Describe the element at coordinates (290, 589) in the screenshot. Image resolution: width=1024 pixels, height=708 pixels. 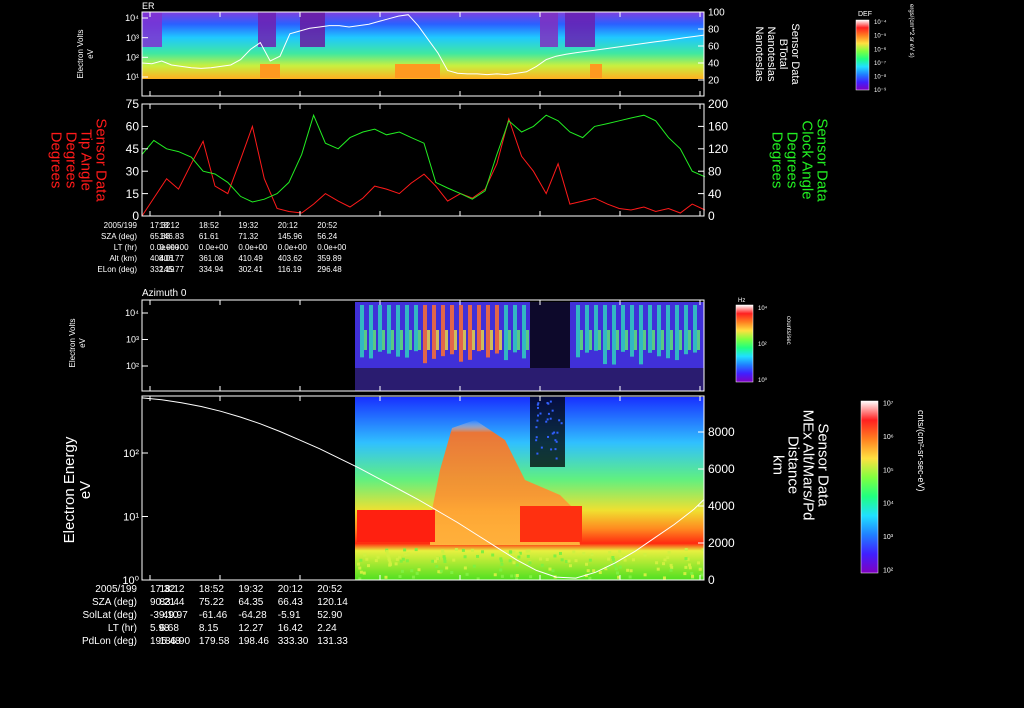
I see `ephem-cell: 20:12` at that location.